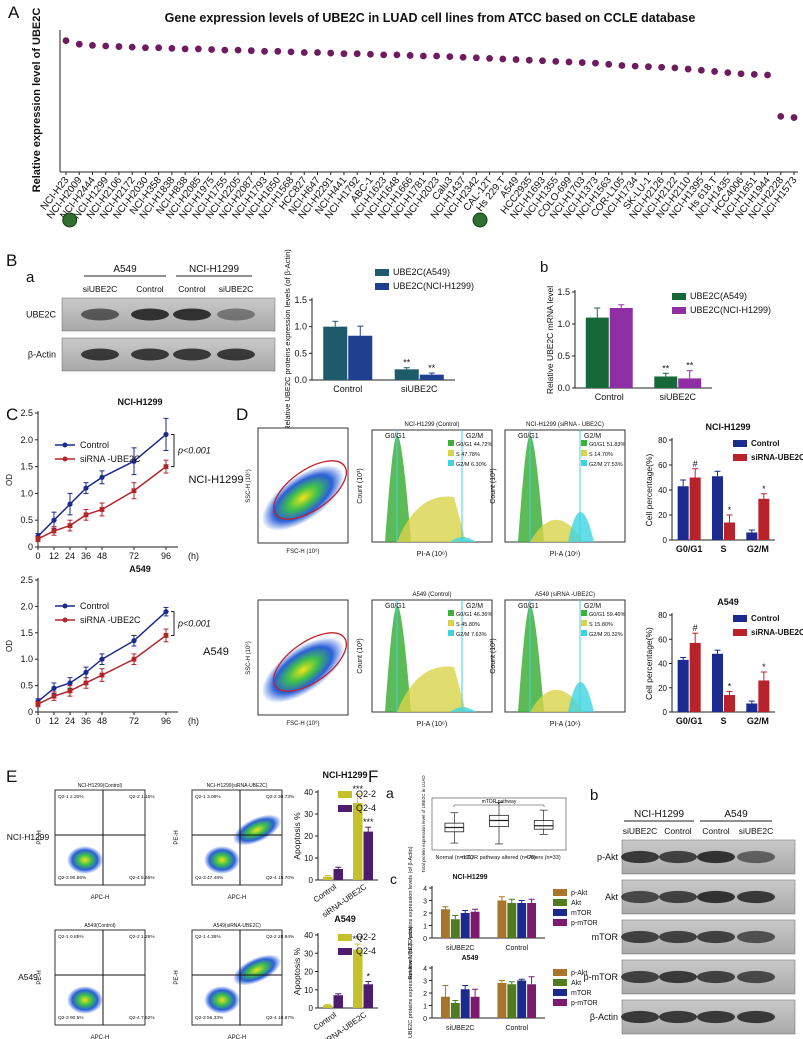 This screenshot has height=1039, width=803. I want to click on axis-label: PE-H, so click(177, 977).